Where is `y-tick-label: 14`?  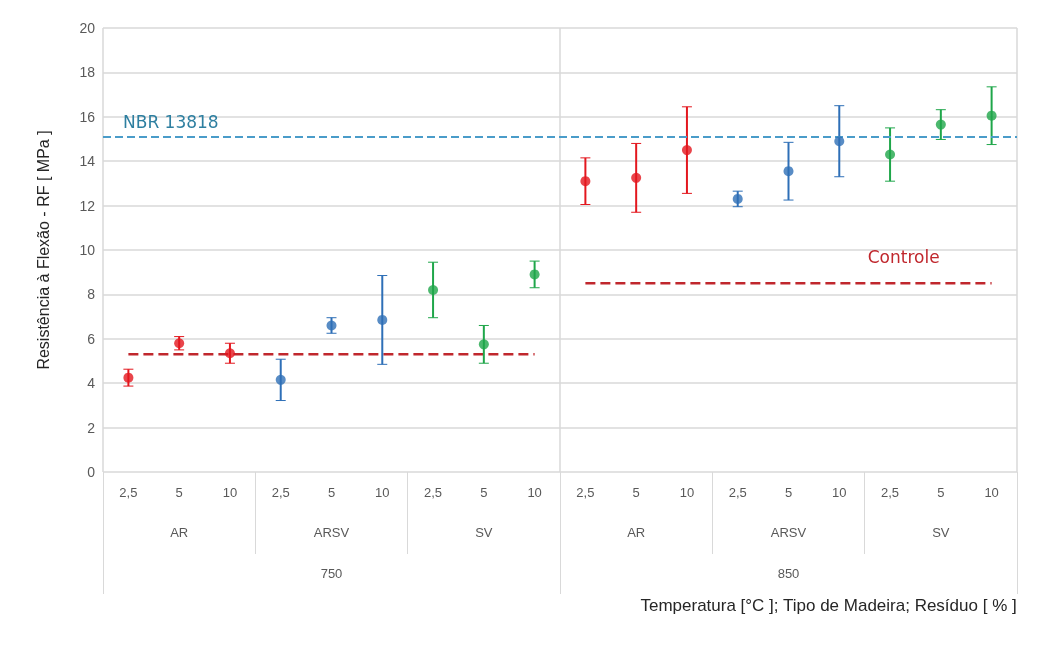
y-tick-label: 14 is located at coordinates (87, 161).